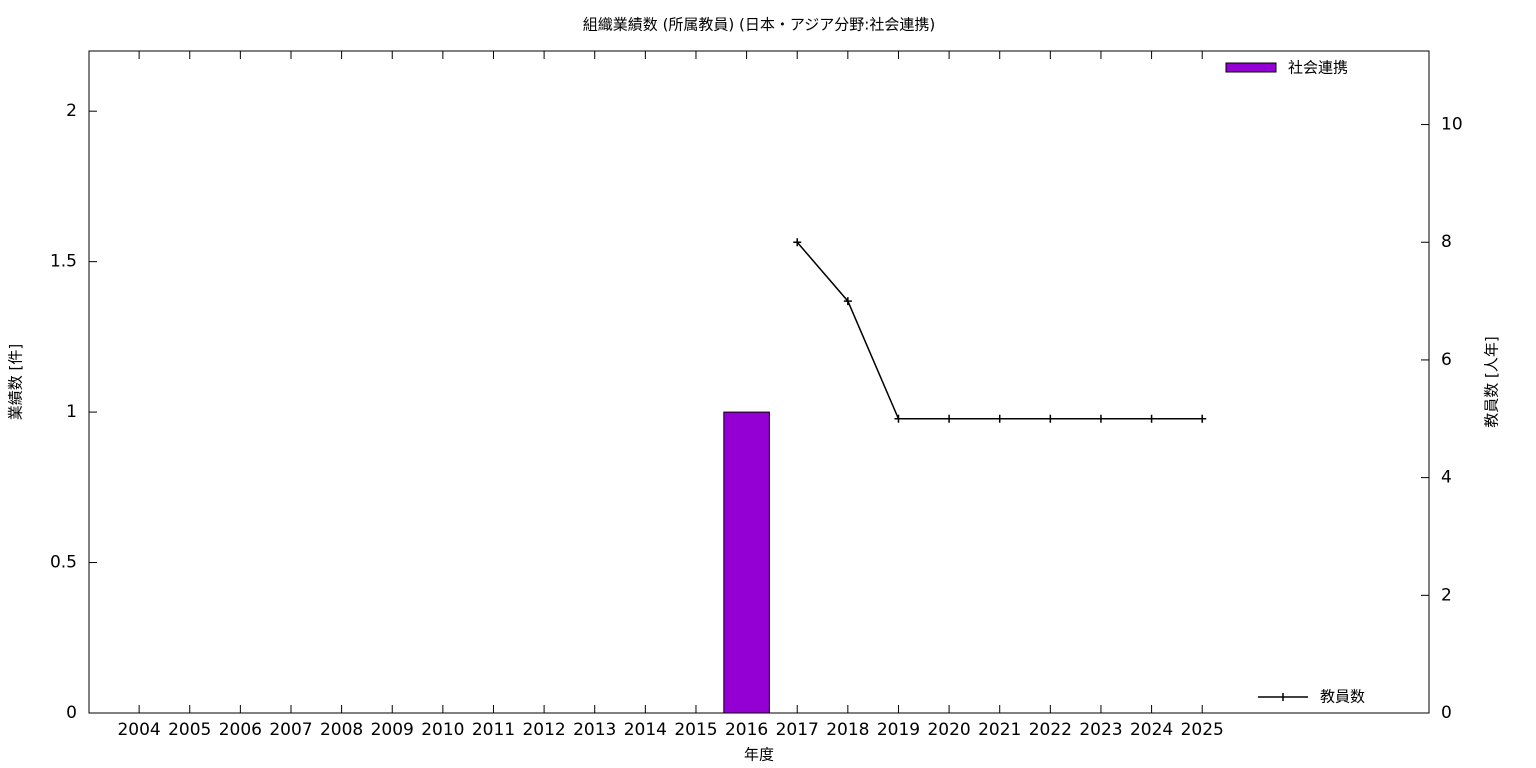 The width and height of the screenshot is (1536, 768). I want to click on x-tick-label: 2004, so click(138, 730).